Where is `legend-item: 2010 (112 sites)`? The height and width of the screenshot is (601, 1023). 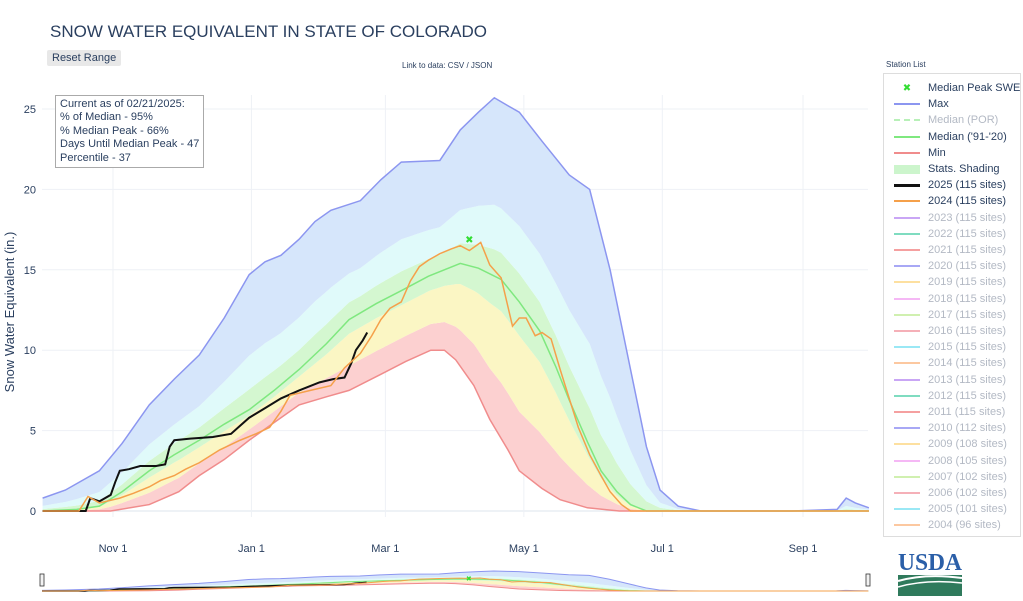
legend-item: 2010 (112 sites) is located at coordinates (945, 428).